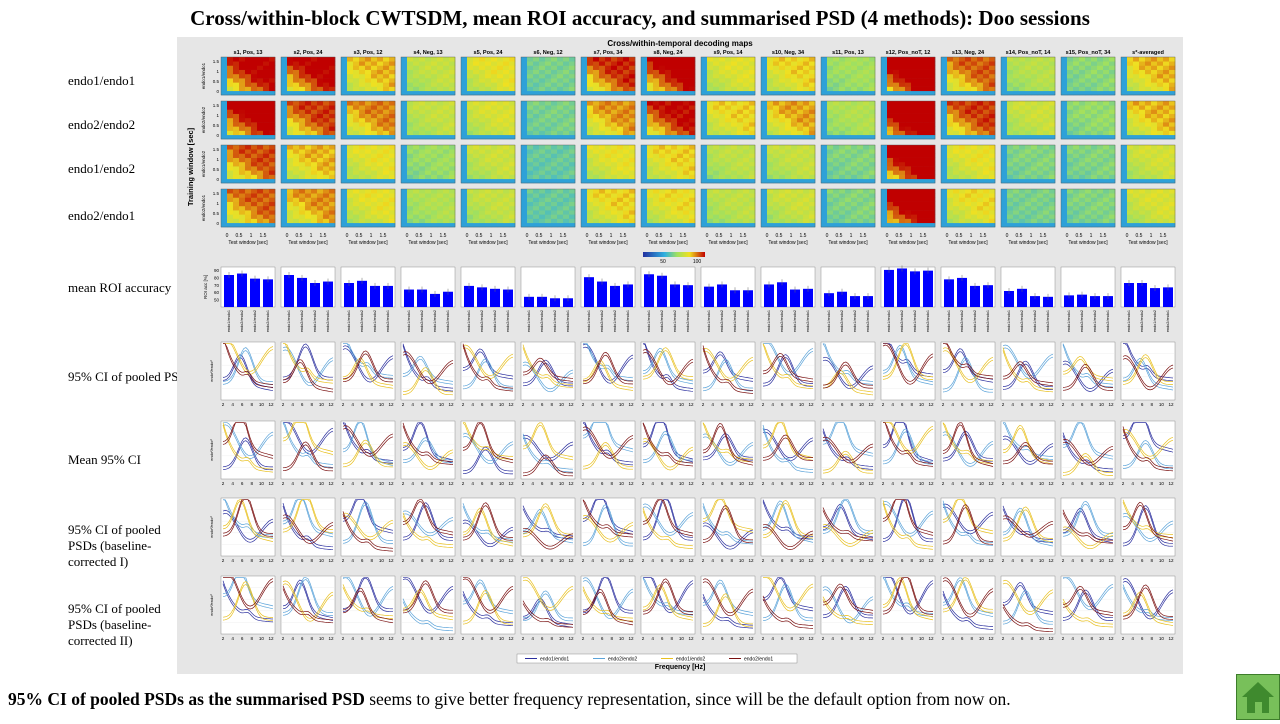 The width and height of the screenshot is (1280, 724). I want to click on session-title: s6, Neg, 12, so click(547, 53).